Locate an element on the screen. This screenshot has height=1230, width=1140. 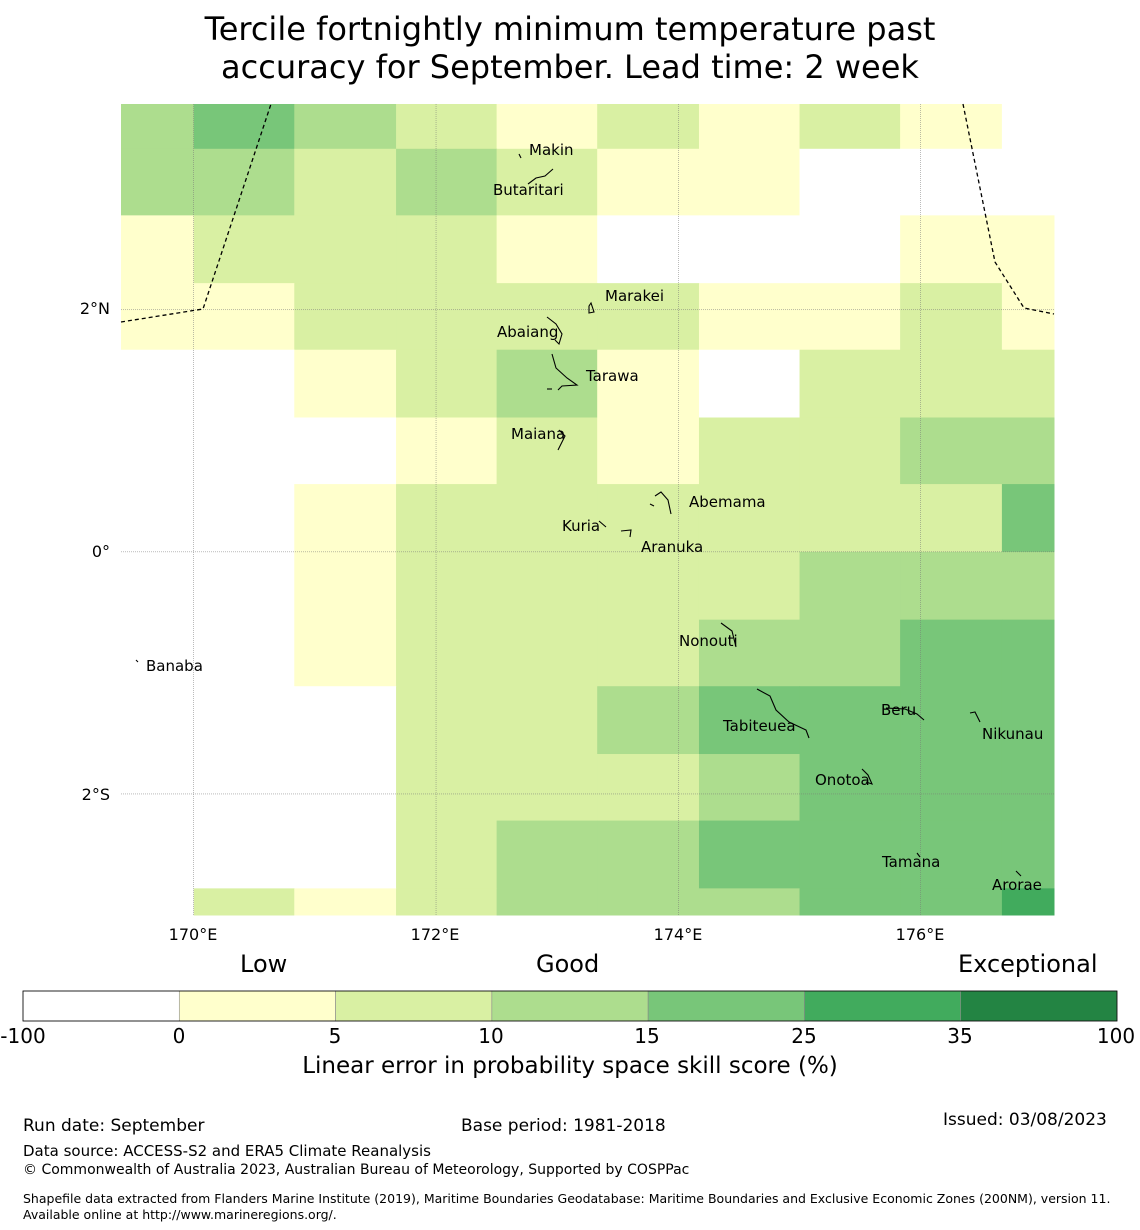
island-label-makin: Makin is located at coordinates (551, 150).